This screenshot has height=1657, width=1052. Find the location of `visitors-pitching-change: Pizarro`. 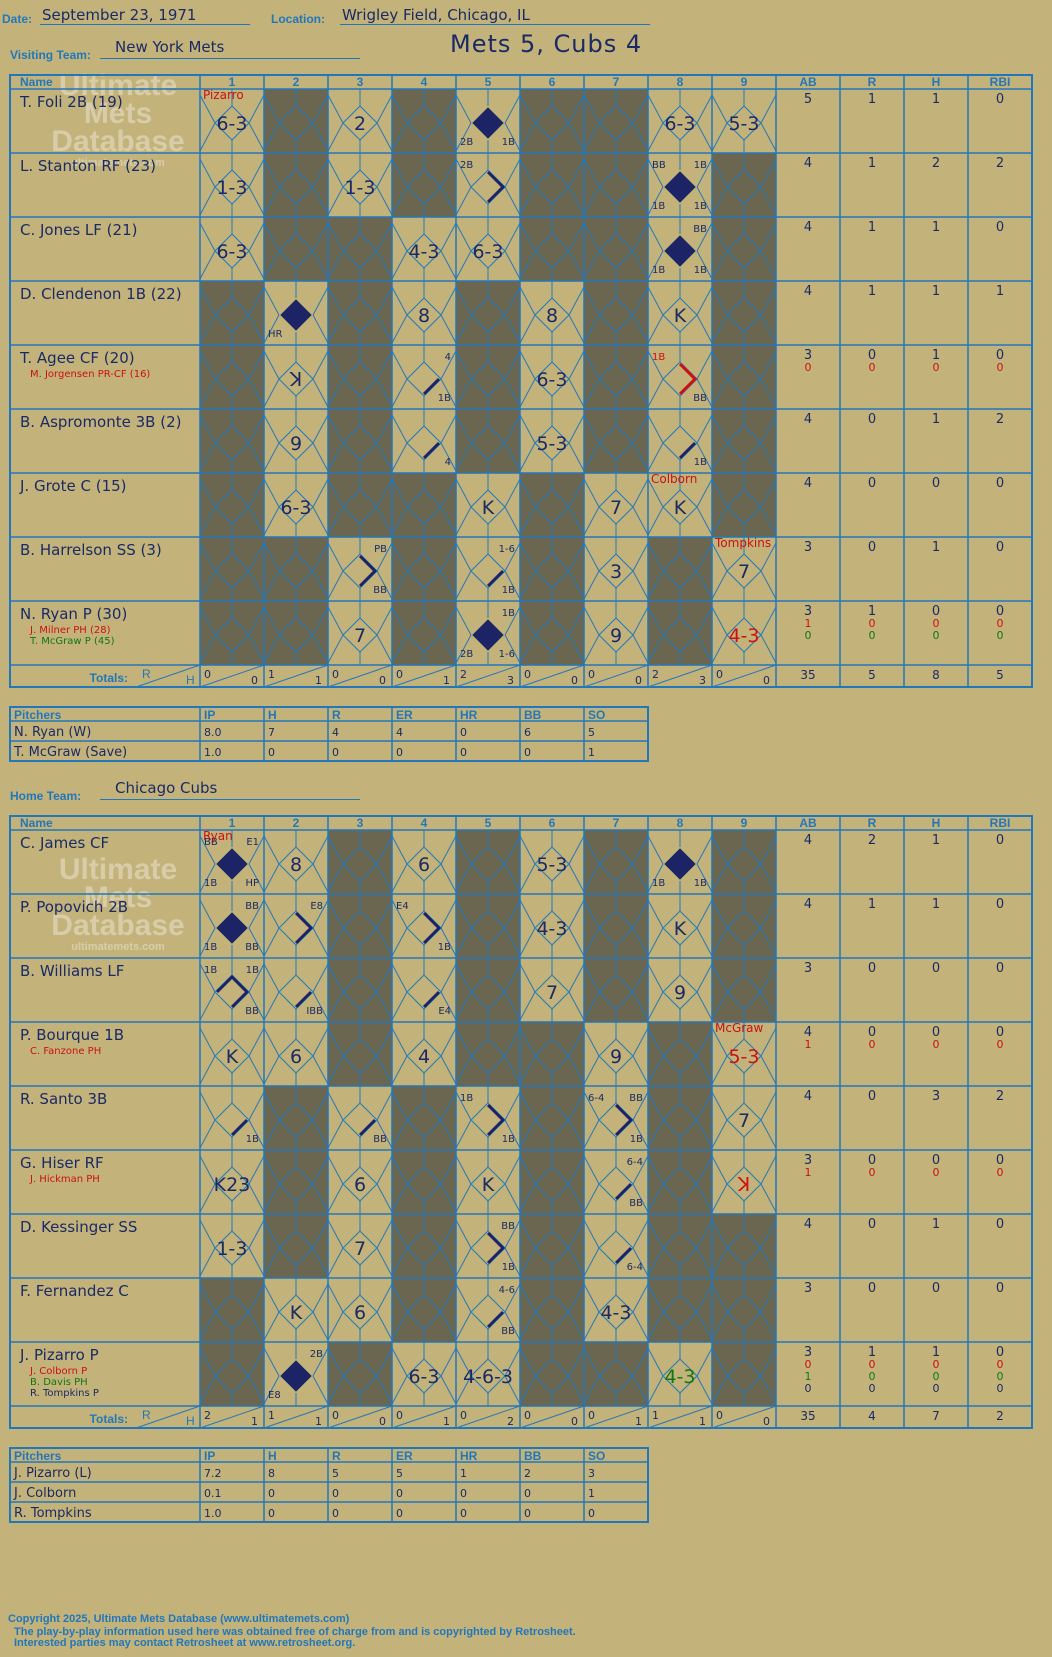

visitors-pitching-change: Pizarro is located at coordinates (223, 95).